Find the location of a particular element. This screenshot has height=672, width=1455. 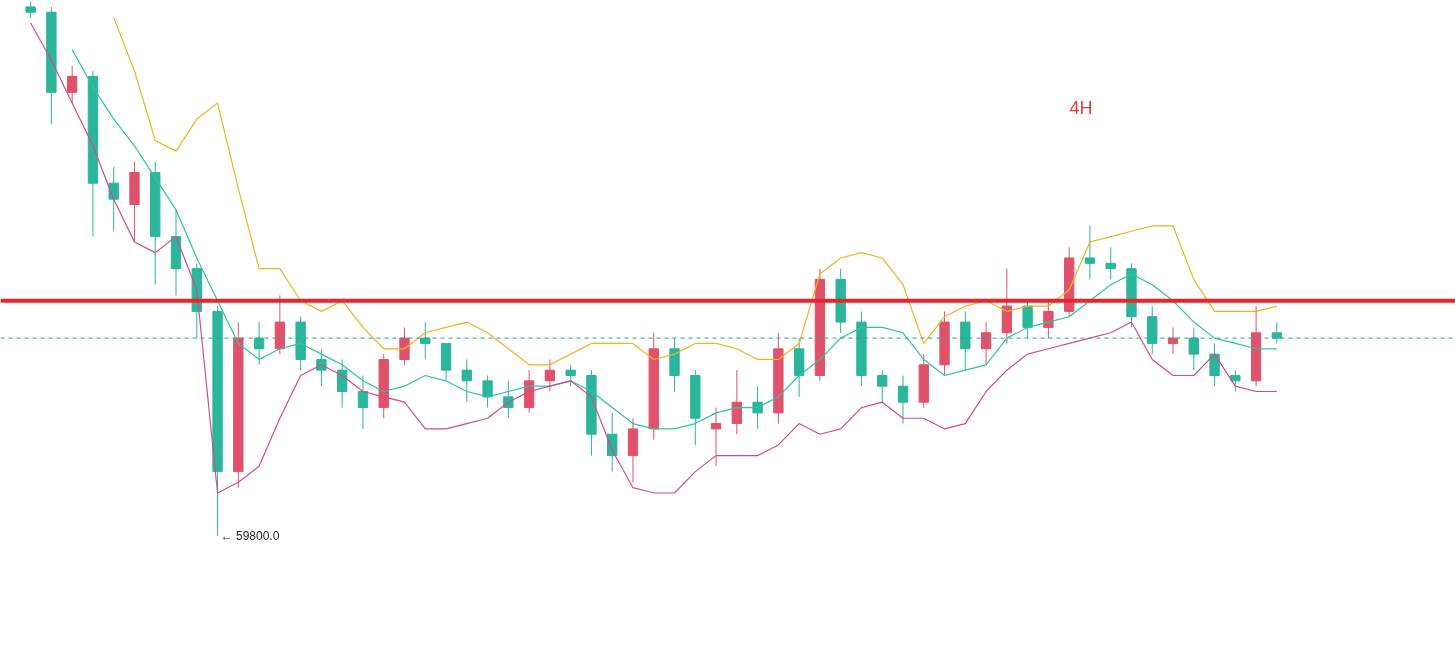

annotation: 4H is located at coordinates (1081, 108).